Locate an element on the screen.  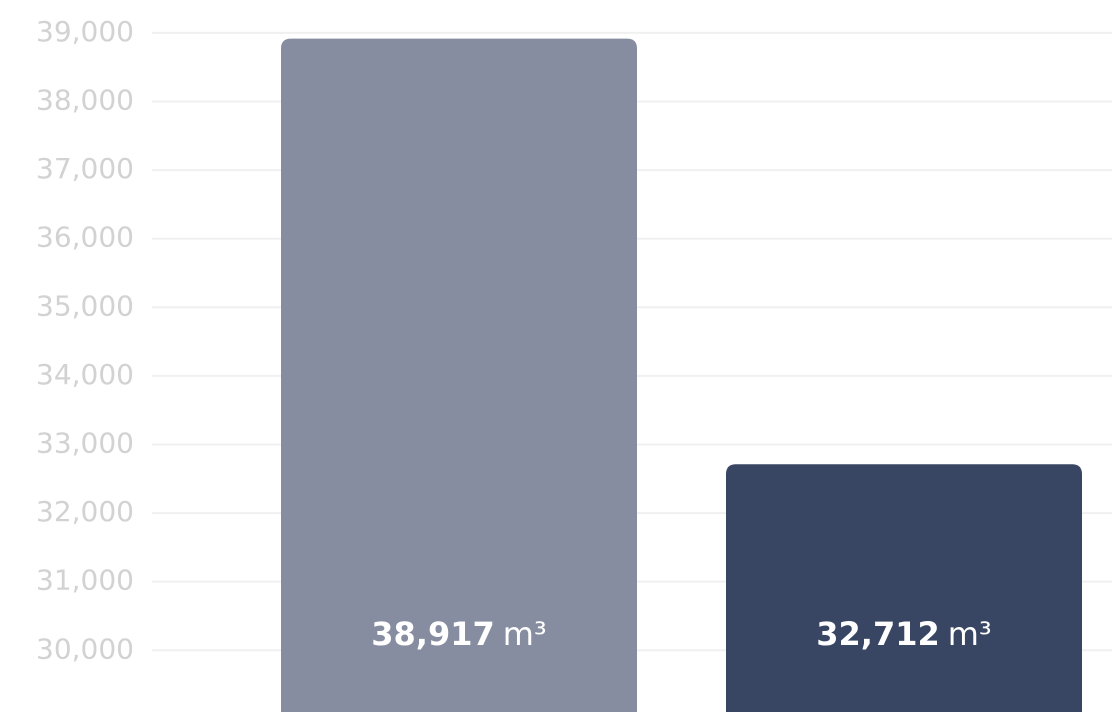
y-tick-label: 37,000 is located at coordinates (85, 168).